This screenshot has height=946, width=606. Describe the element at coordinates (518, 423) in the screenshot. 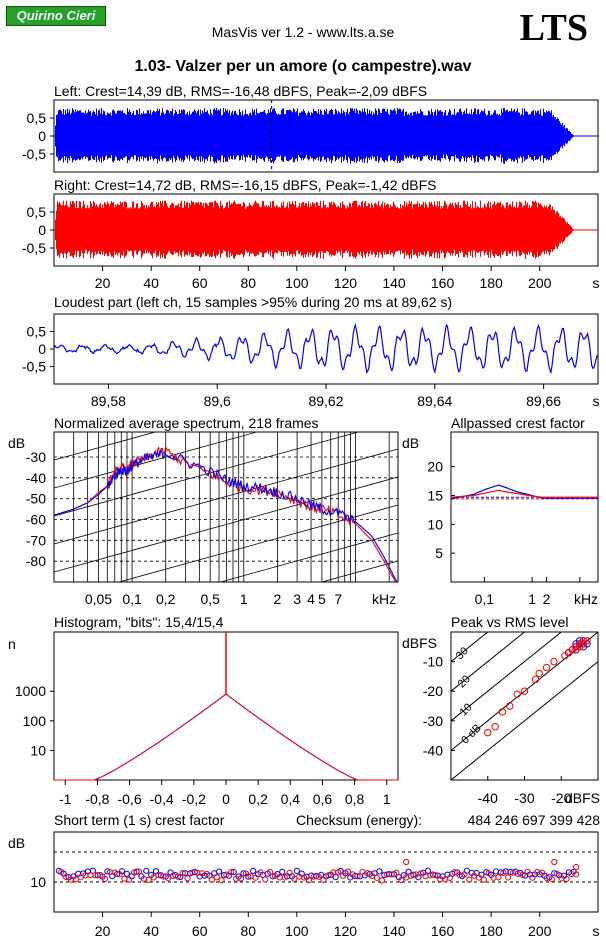

I see `crest-factor-title: Allpassed crest factor` at that location.